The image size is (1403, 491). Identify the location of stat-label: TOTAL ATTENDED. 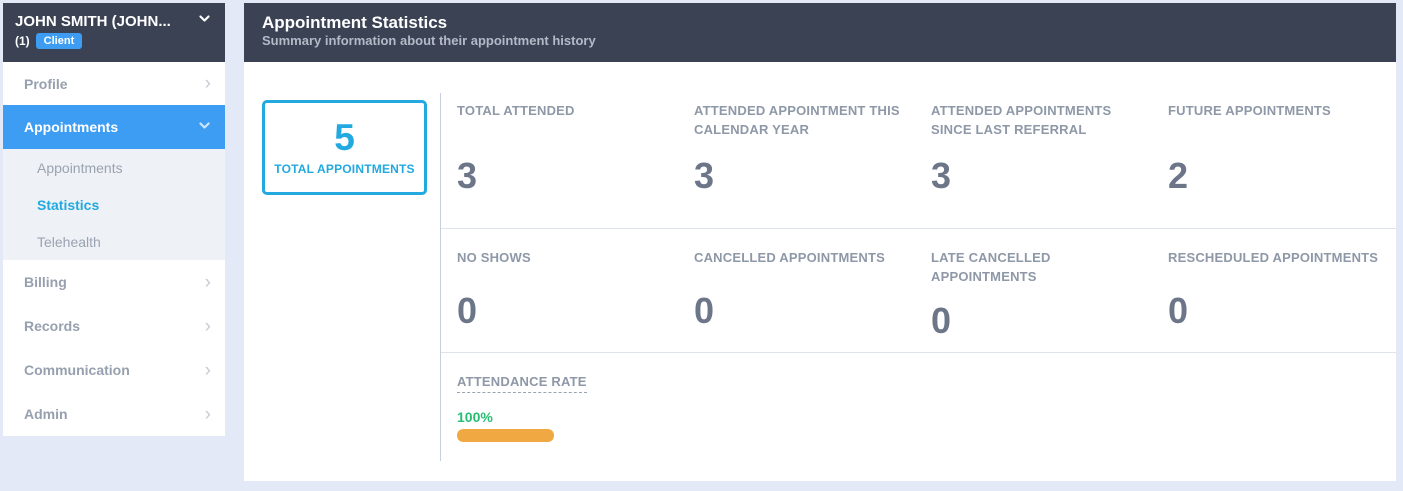
(516, 110).